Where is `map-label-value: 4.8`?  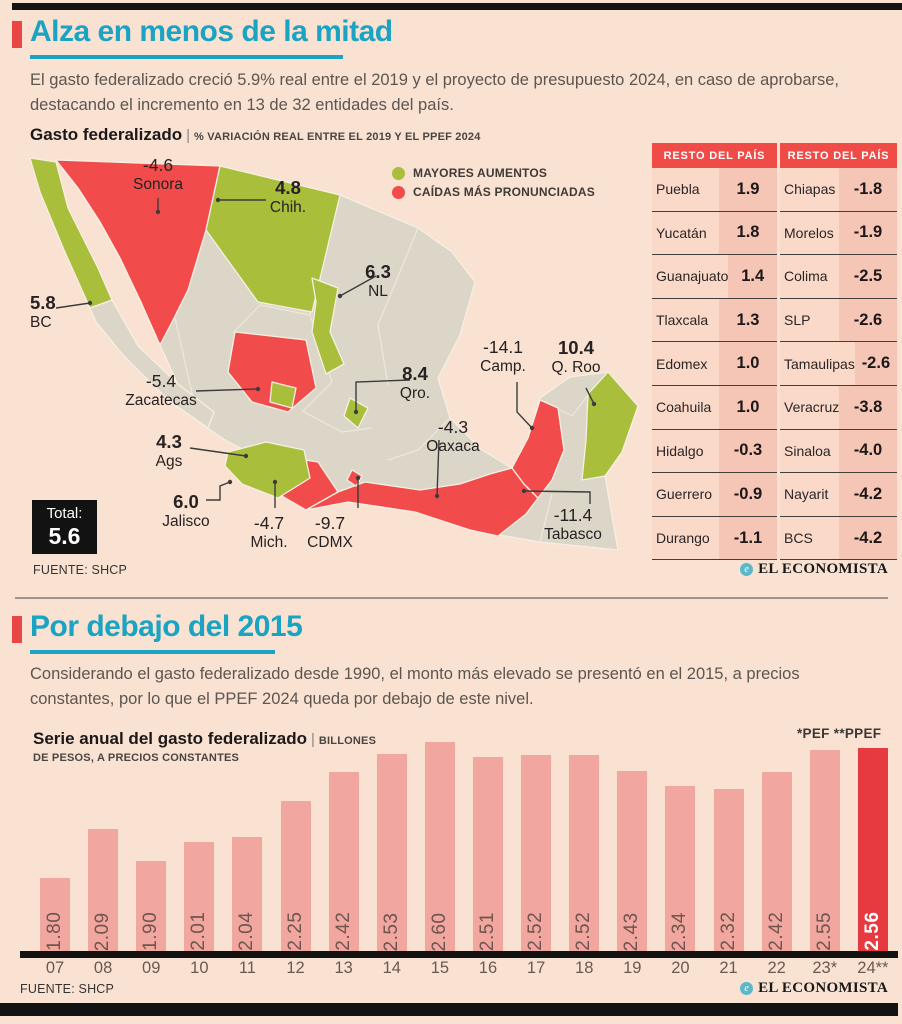
map-label-value: 4.8 is located at coordinates (288, 187).